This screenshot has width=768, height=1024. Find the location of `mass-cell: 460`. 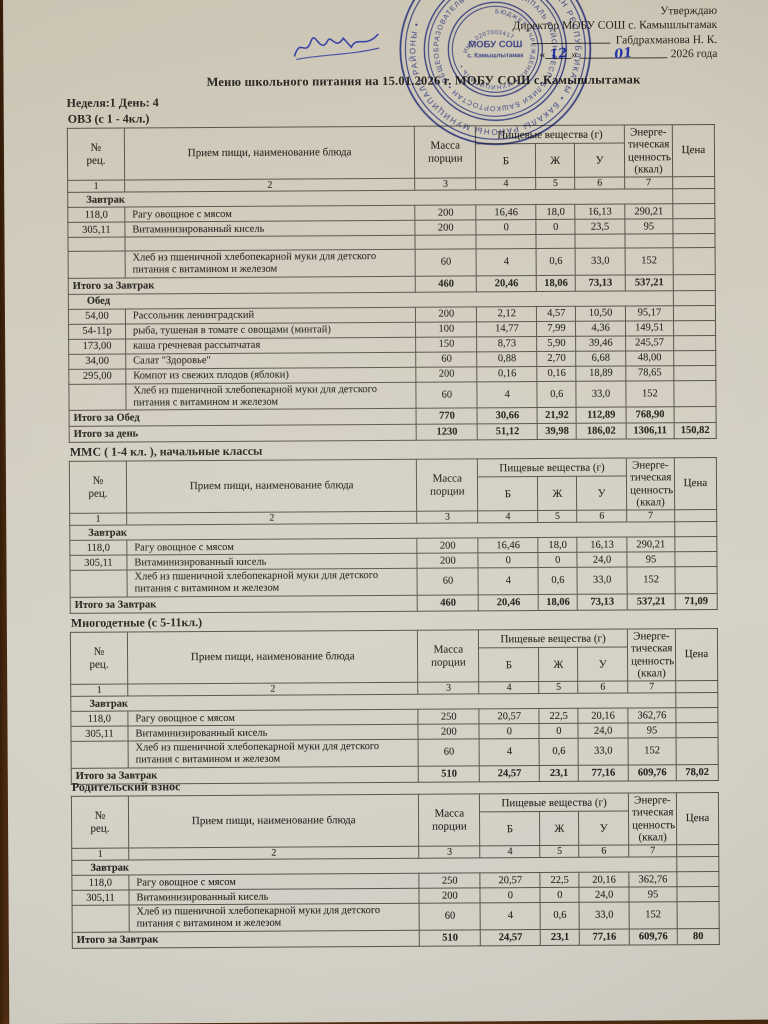

mass-cell: 460 is located at coordinates (446, 284).